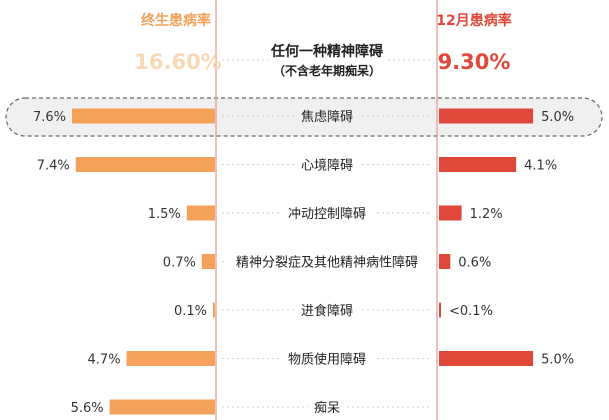  What do you see at coordinates (49, 117) in the screenshot?
I see `lifetime-value-label: 7.6%` at bounding box center [49, 117].